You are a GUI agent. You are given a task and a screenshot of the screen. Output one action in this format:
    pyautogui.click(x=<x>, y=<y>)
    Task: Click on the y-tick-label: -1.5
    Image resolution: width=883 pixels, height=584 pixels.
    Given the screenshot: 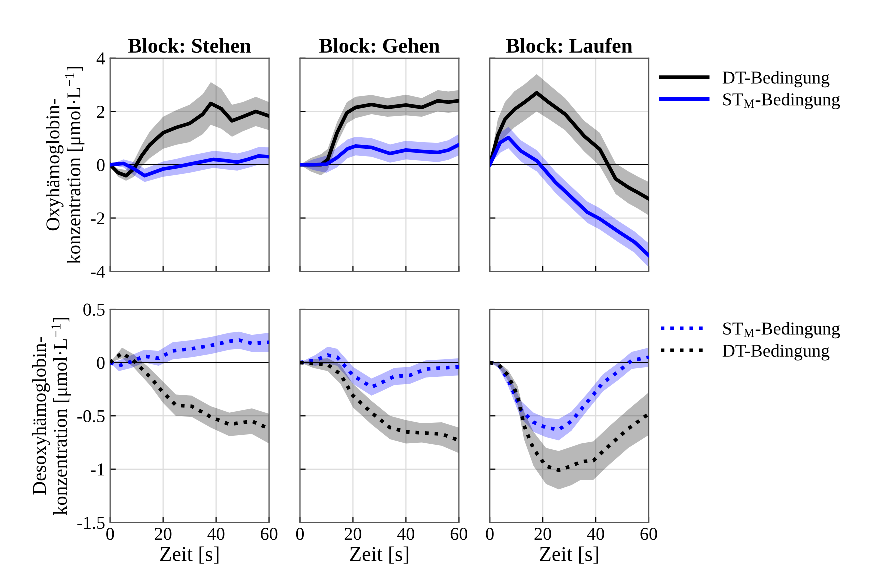 What is the action you would take?
    pyautogui.click(x=91, y=523)
    